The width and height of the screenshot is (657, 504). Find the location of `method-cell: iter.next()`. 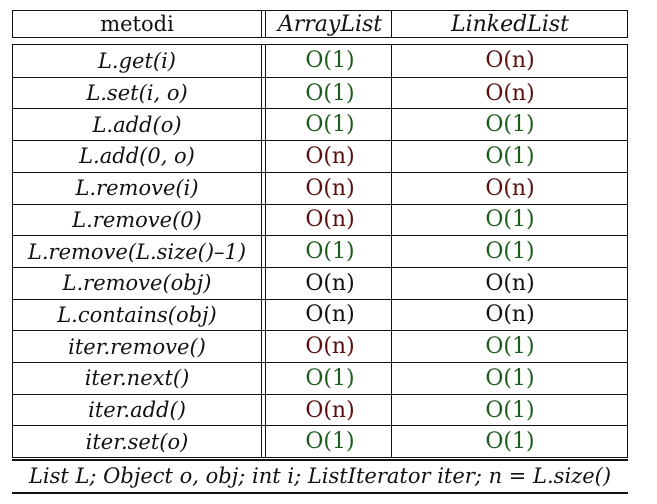

method-cell: iter.next() is located at coordinates (137, 378).